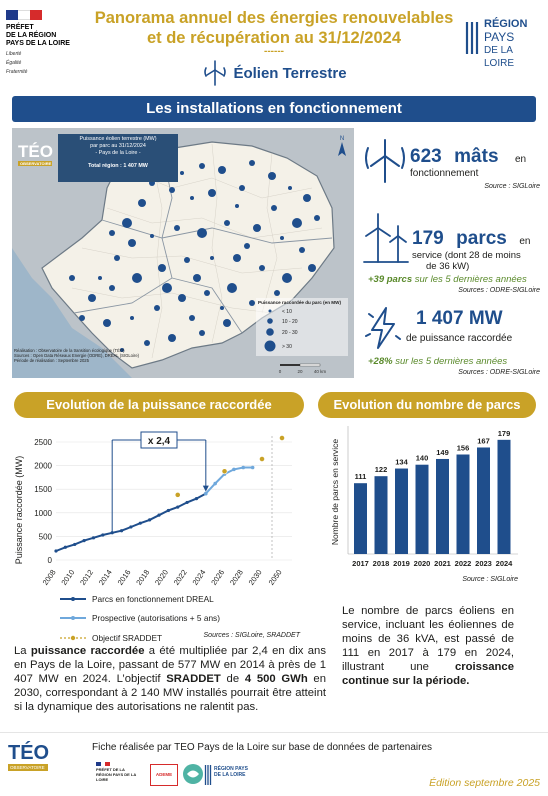 This screenshot has height=796, width=548. Describe the element at coordinates (472, 38) in the screenshot. I see `region-bars-icon` at that location.